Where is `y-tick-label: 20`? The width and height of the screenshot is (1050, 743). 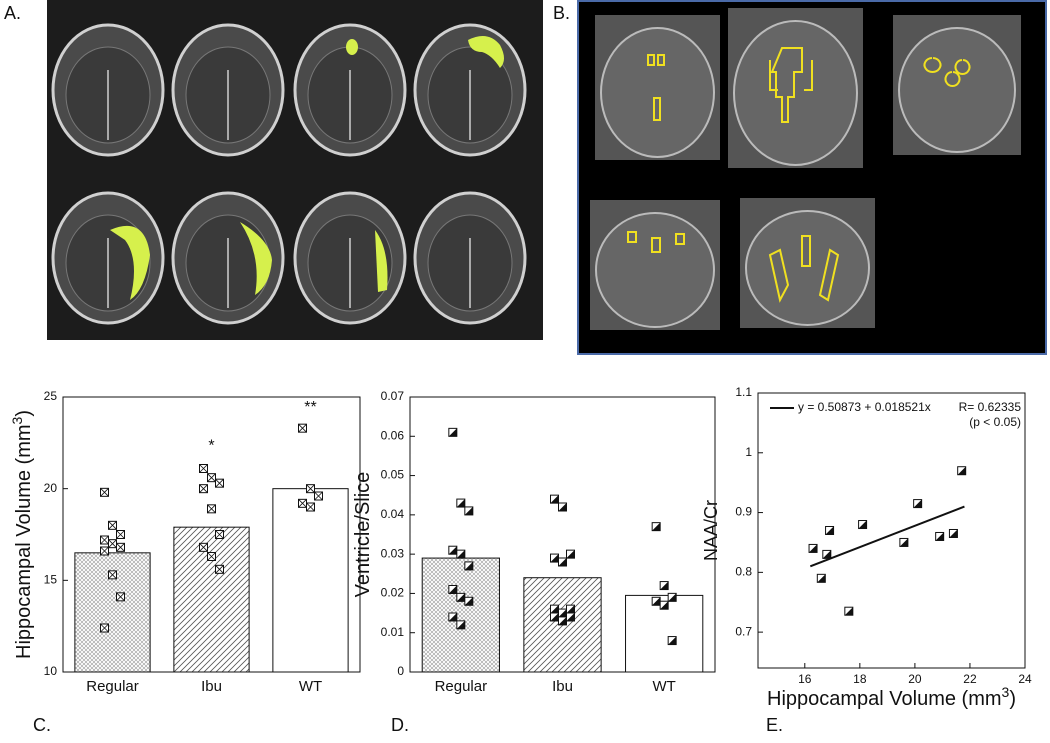 y-tick-label: 20 is located at coordinates (51, 488).